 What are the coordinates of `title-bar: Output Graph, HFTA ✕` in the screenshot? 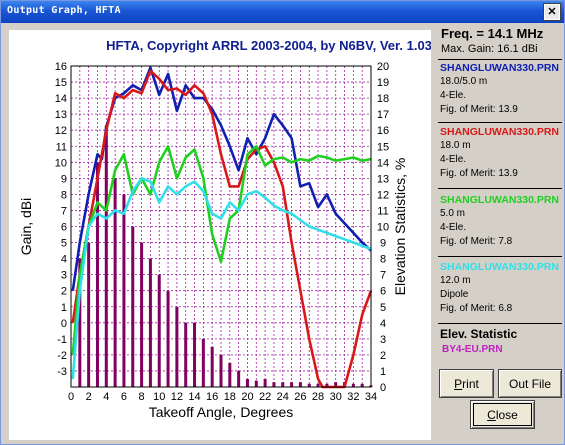 It's located at (282, 12).